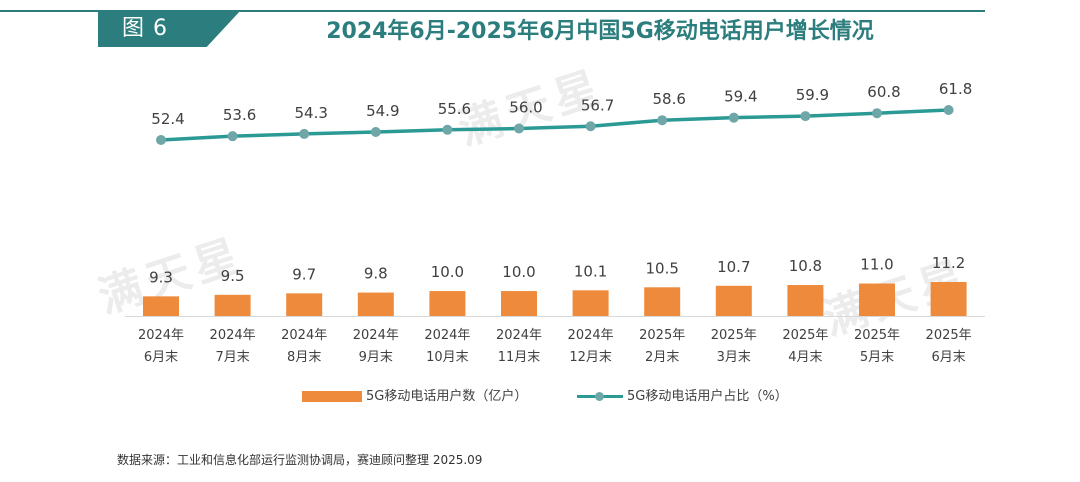 The image size is (1080, 482). Describe the element at coordinates (877, 357) in the screenshot. I see `x-tick-label: 5月末` at that location.